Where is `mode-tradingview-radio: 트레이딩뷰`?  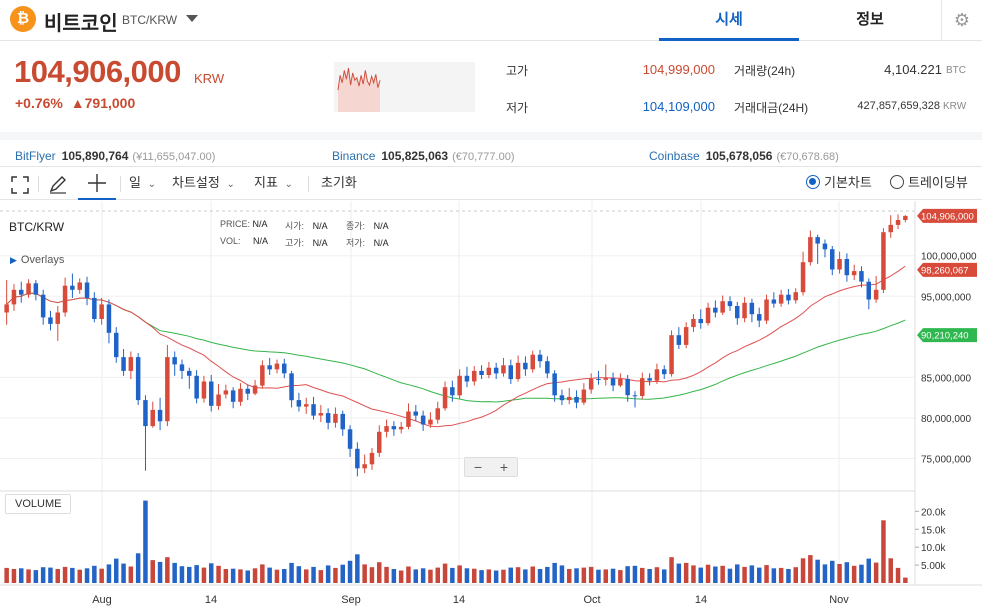 mode-tradingview-radio: 트레이딩뷰 is located at coordinates (929, 183).